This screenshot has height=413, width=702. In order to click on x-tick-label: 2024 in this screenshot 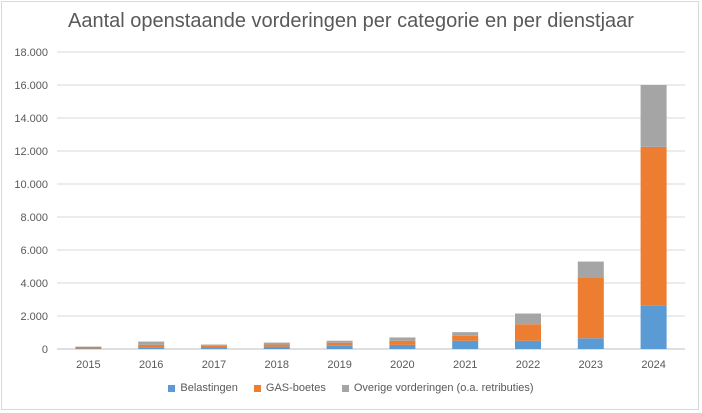, I will do `click(653, 365)`.